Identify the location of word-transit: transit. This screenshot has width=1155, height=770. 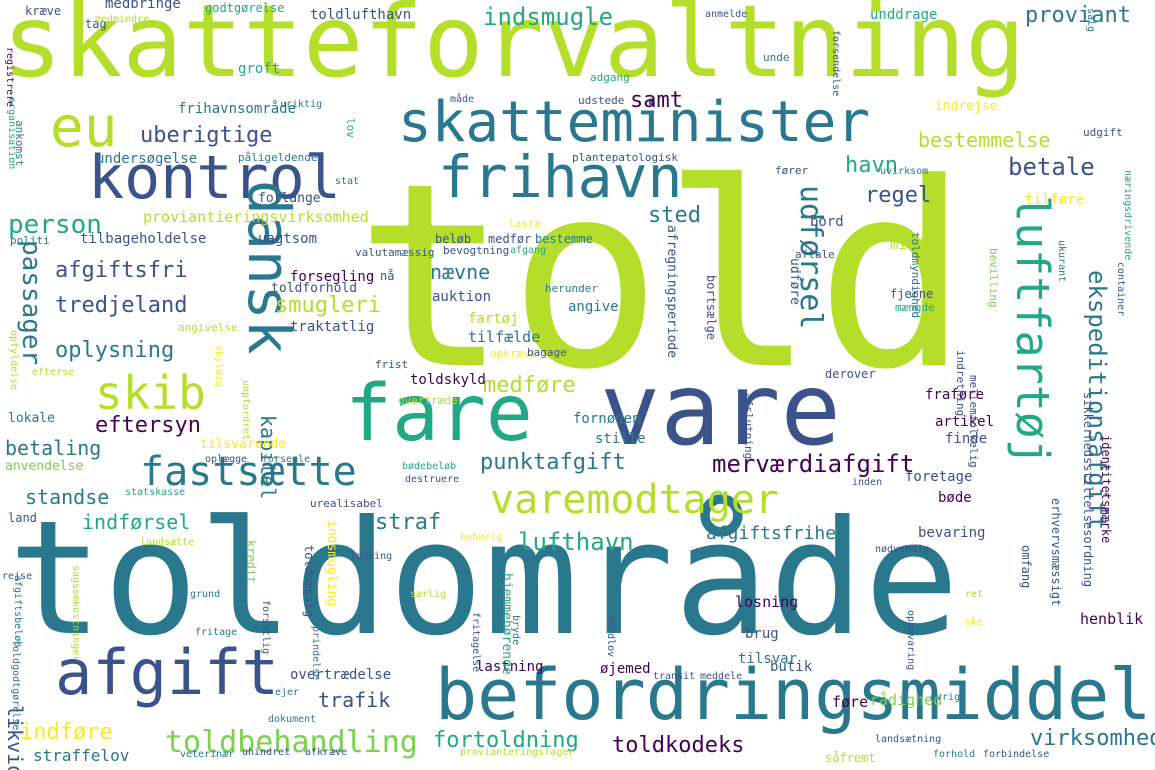
(674, 676).